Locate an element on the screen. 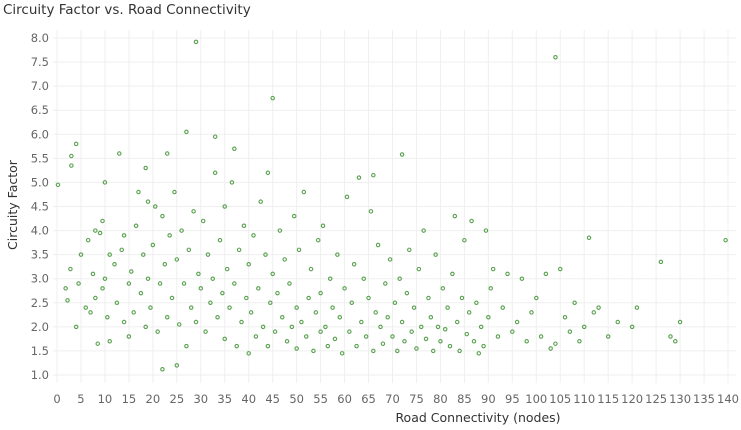 Image resolution: width=741 pixels, height=430 pixels. x-tick-label: 45 is located at coordinates (272, 399).